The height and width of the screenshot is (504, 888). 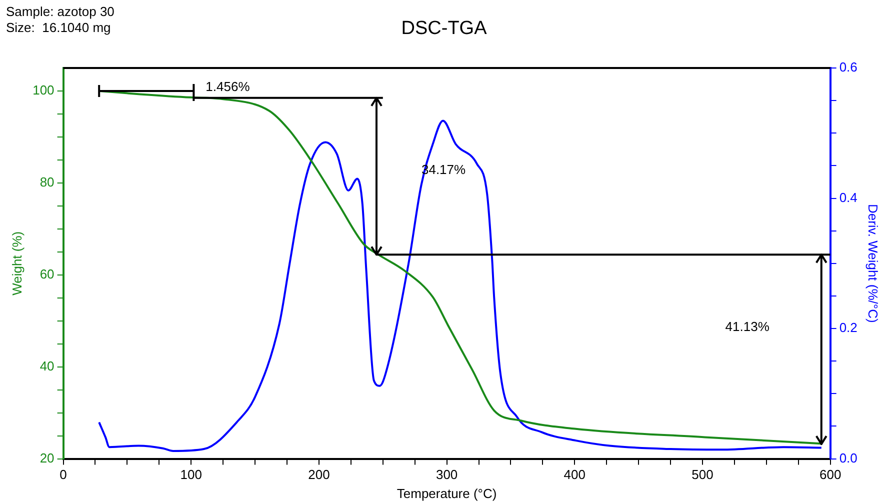 What do you see at coordinates (848, 328) in the screenshot?
I see `y2-tick-label: 0.2` at bounding box center [848, 328].